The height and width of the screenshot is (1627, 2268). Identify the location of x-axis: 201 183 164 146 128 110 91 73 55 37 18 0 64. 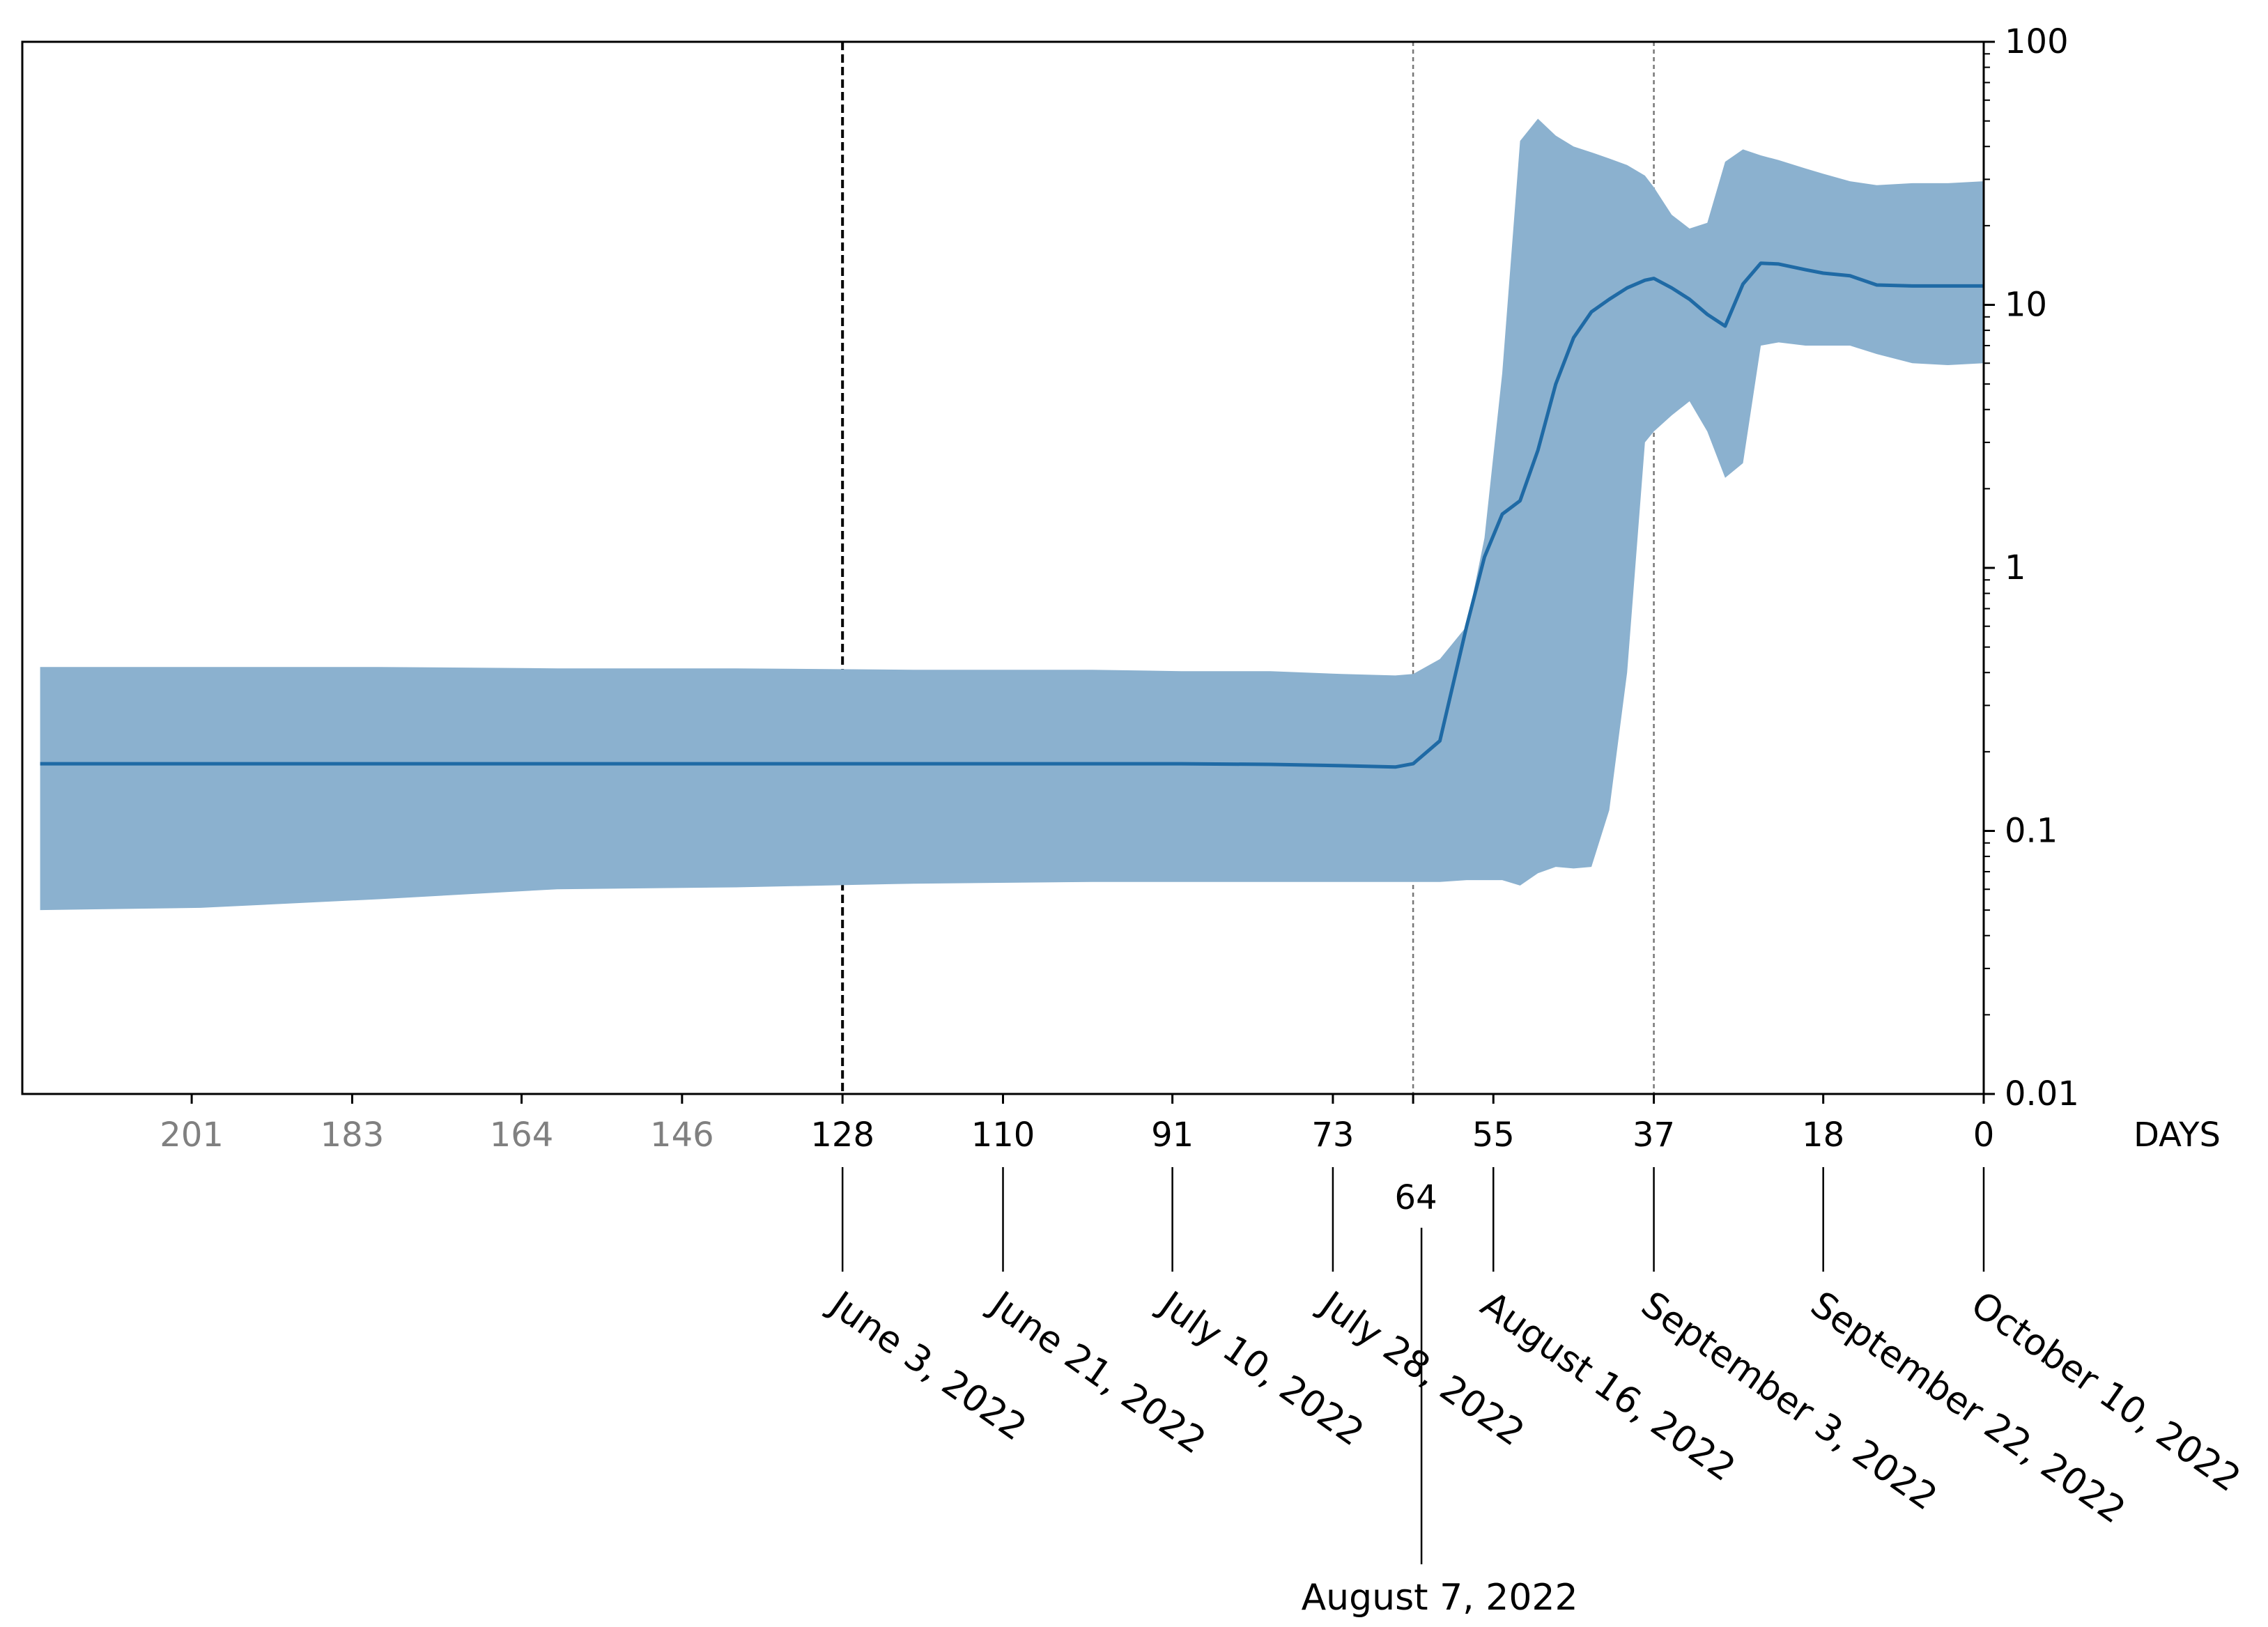
(1077, 1155).